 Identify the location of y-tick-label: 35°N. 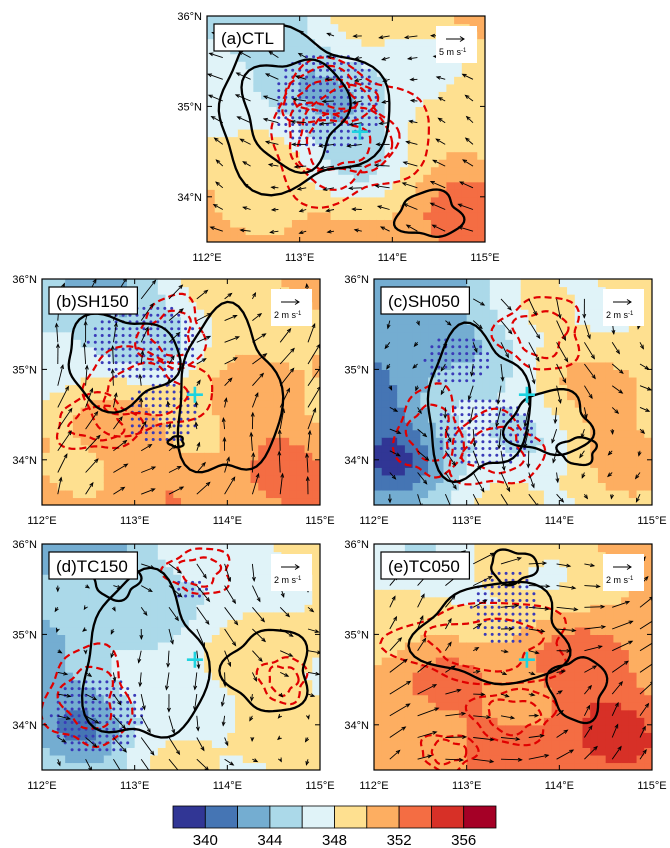
(356, 370).